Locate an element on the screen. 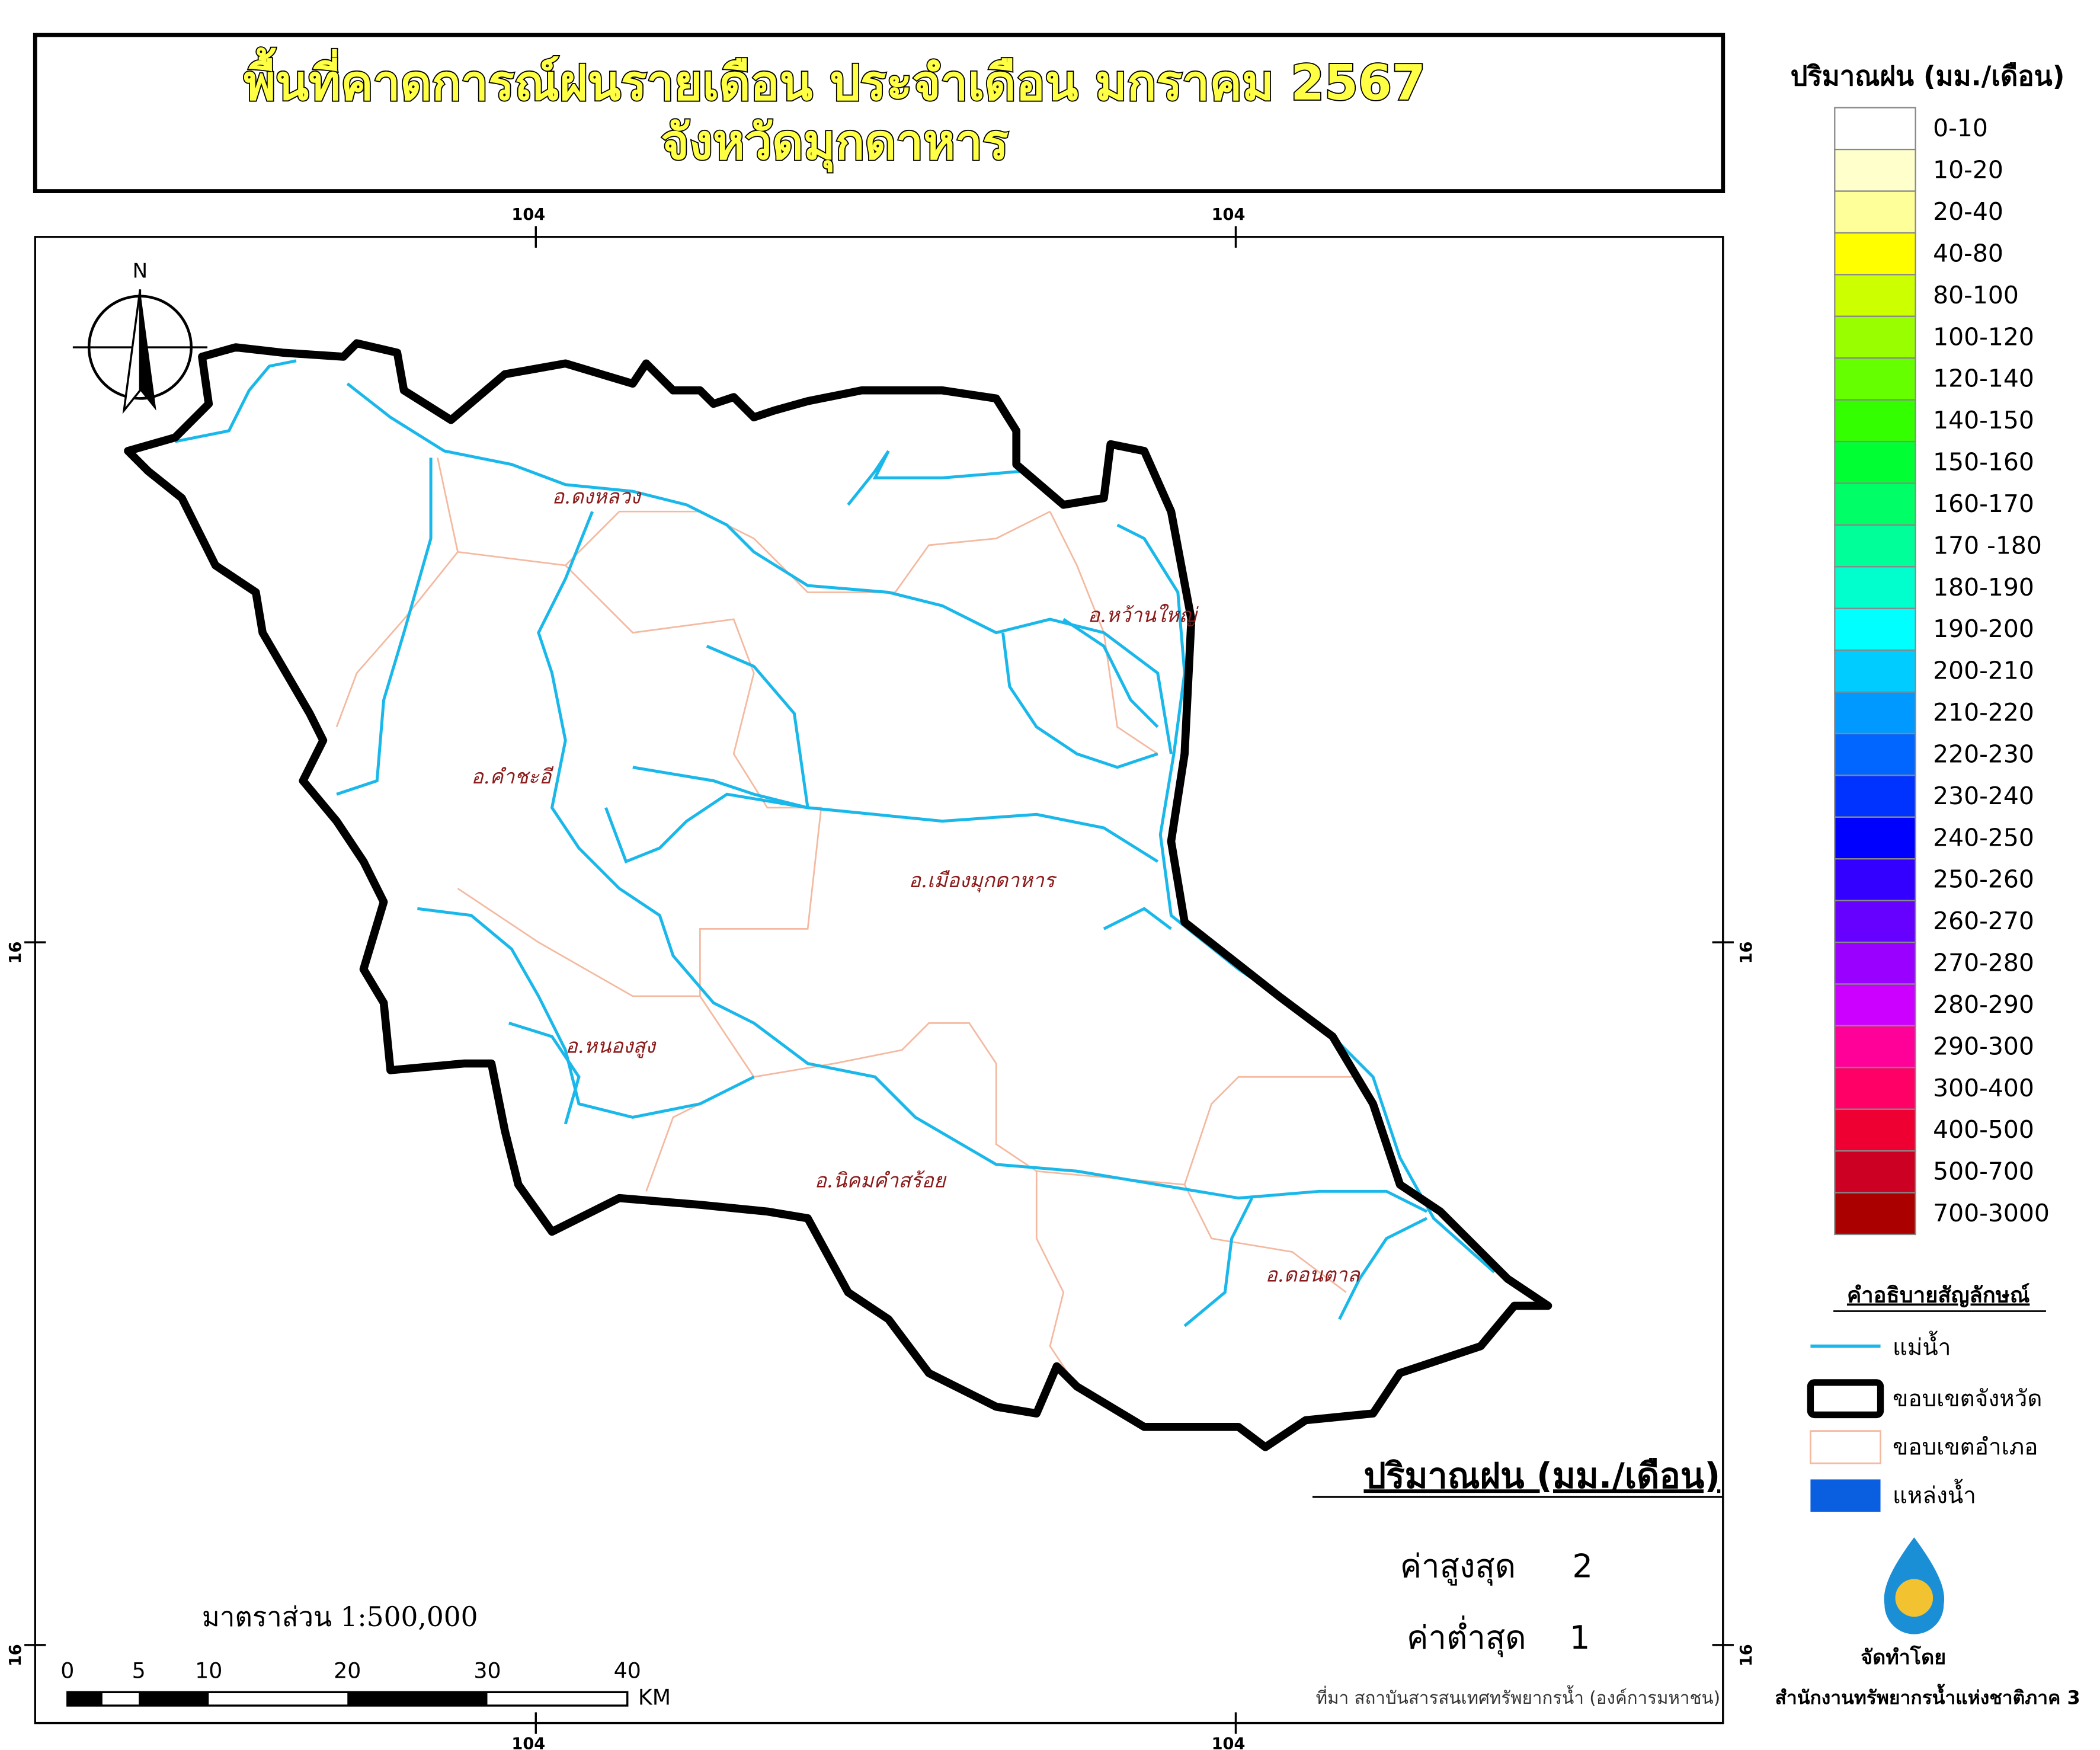  legend-label: 210-220 is located at coordinates (1983, 712).